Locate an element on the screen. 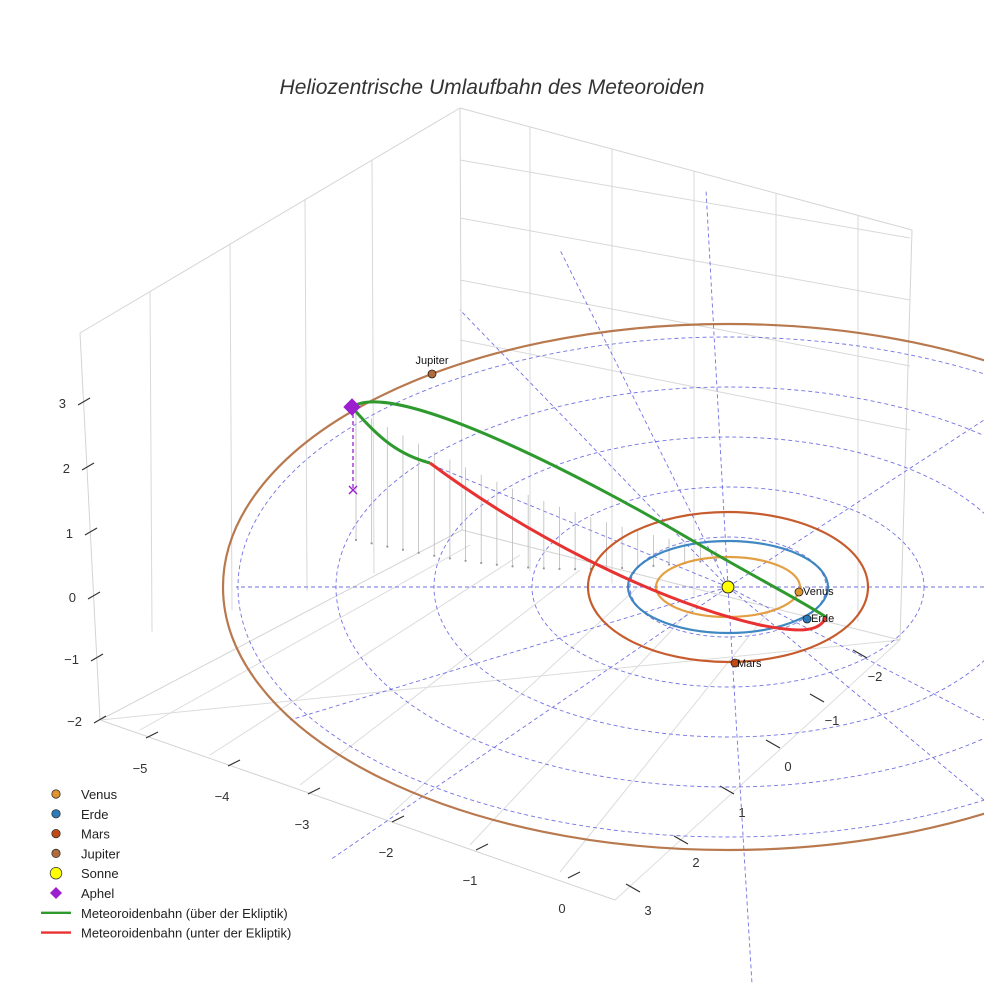 The height and width of the screenshot is (984, 984). meteoroid-orbit-below-ecliptic is located at coordinates (628, 546).